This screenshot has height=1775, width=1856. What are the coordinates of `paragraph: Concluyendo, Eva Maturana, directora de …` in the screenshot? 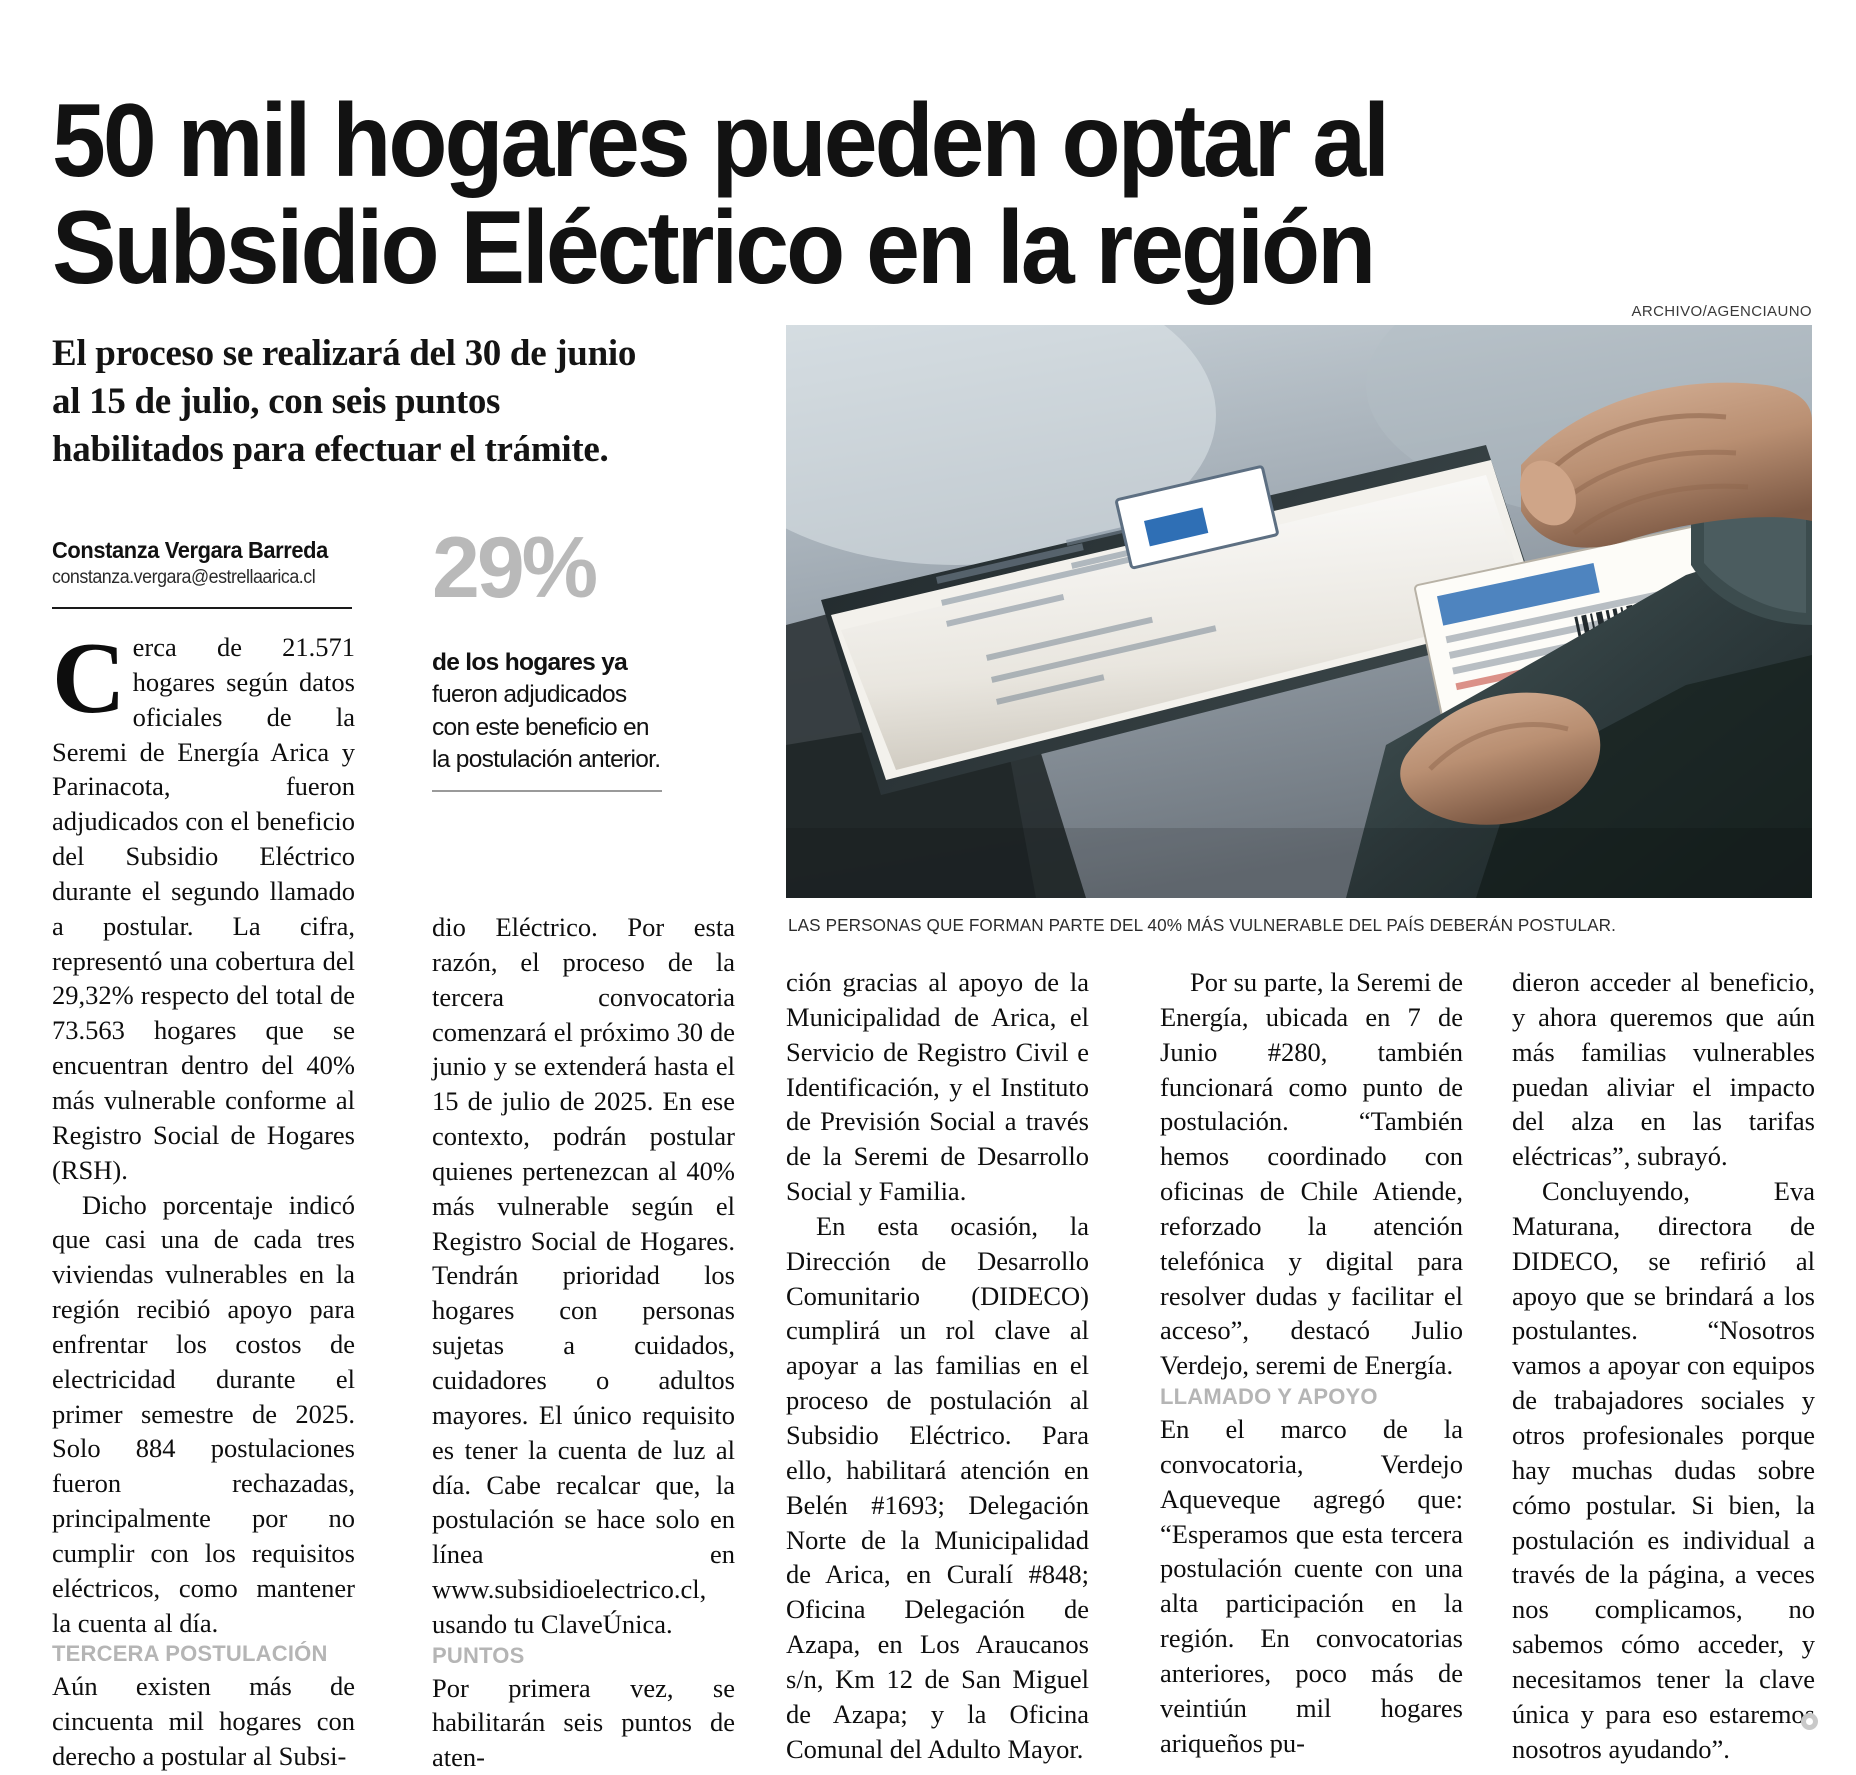 It's located at (1663, 1470).